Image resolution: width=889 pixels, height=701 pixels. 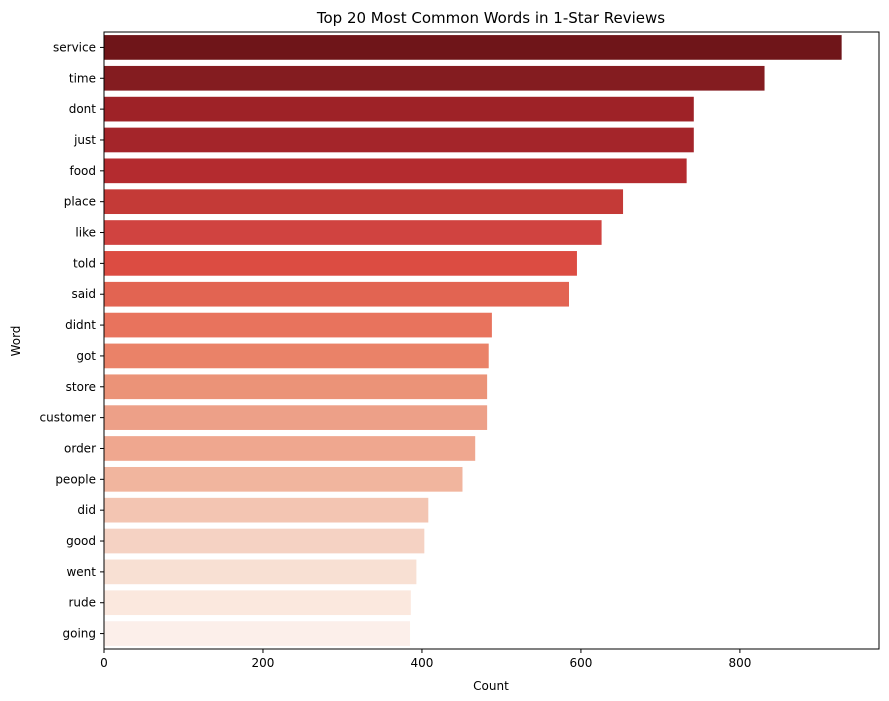 What do you see at coordinates (82, 603) in the screenshot?
I see `y-tick-label-rude: rude` at bounding box center [82, 603].